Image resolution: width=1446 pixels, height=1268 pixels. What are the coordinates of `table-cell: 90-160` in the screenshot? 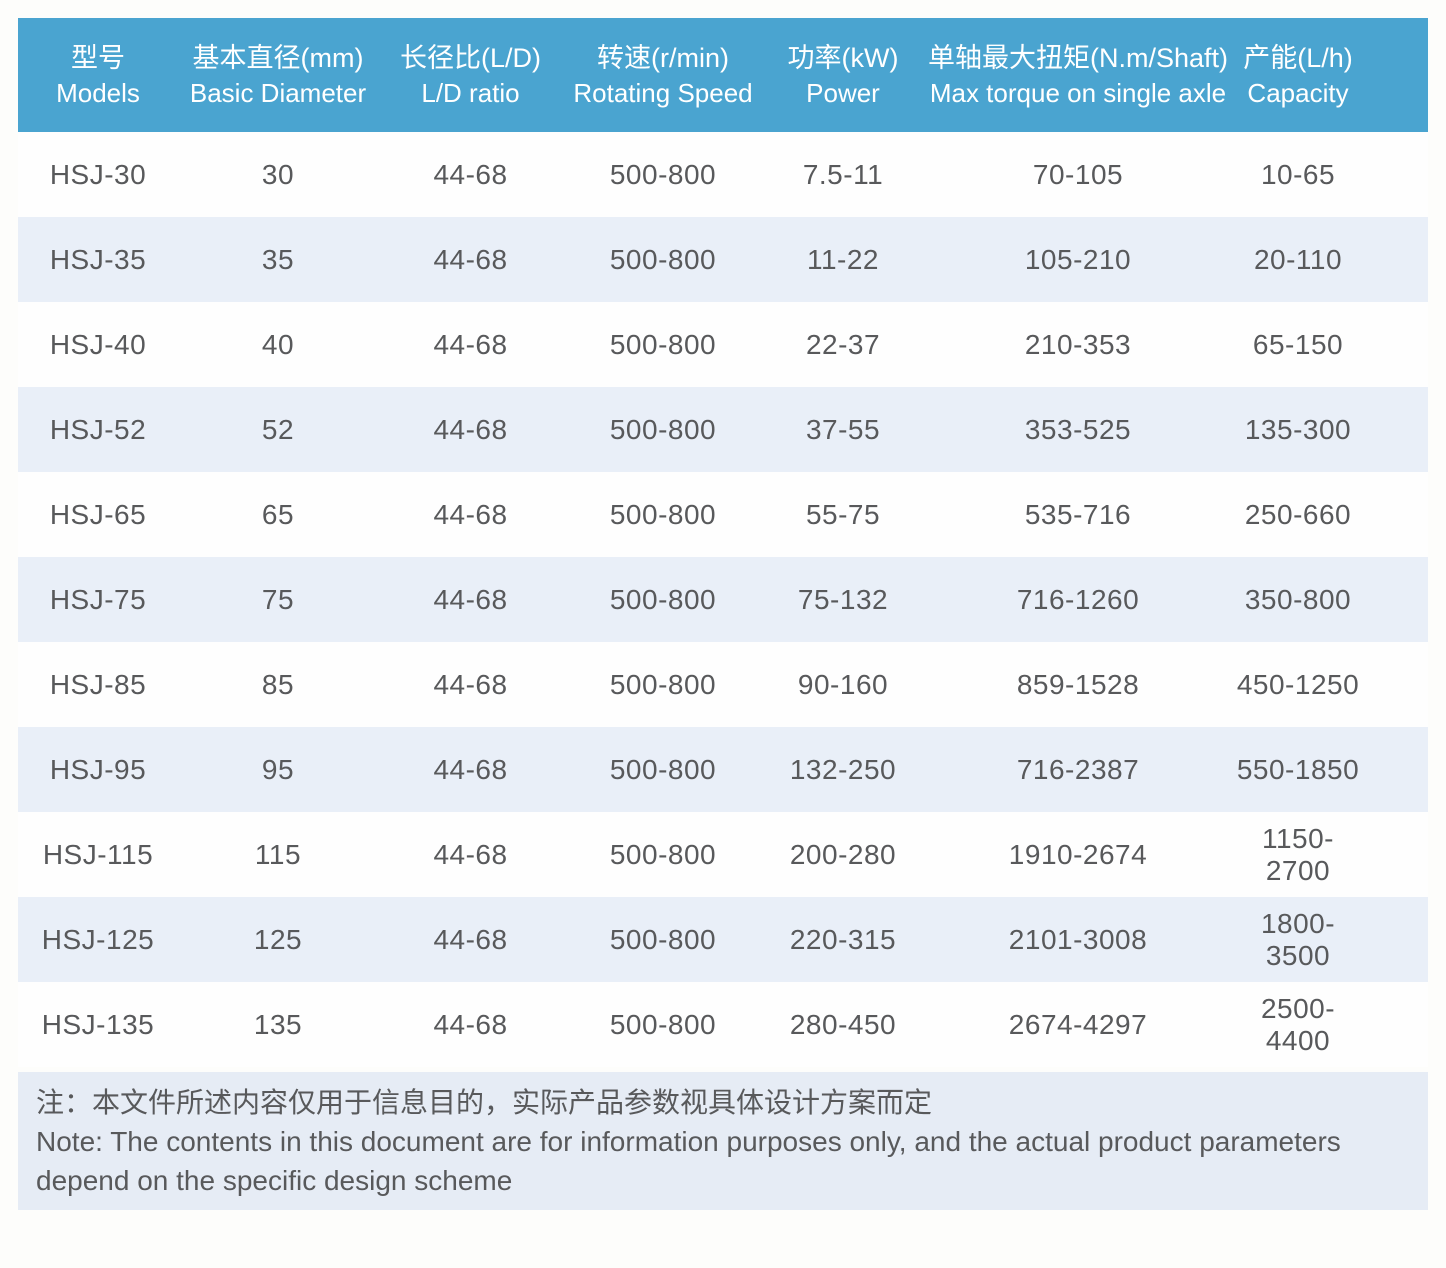 It's located at (843, 684).